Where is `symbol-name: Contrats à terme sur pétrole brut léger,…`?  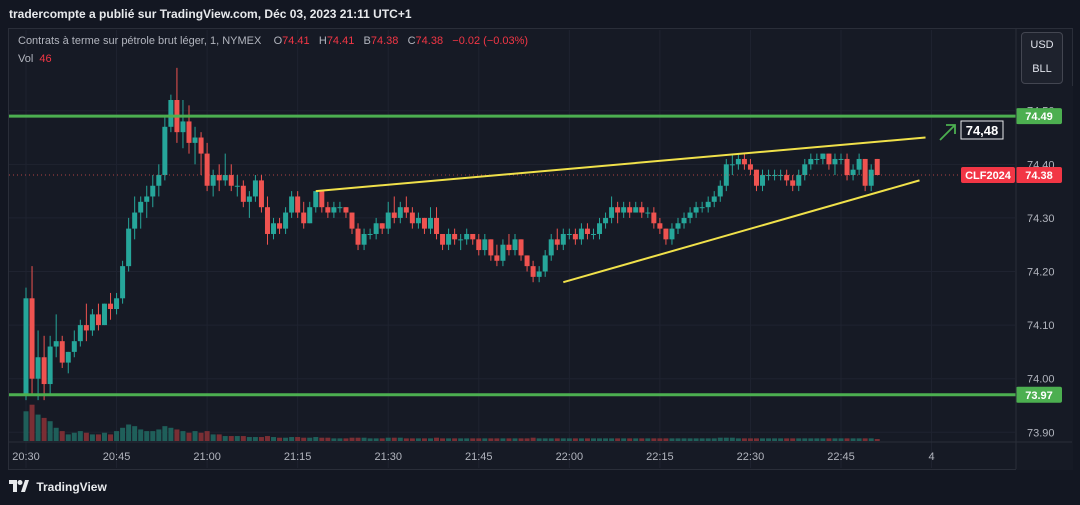 symbol-name: Contrats à terme sur pétrole brut léger,… is located at coordinates (140, 41).